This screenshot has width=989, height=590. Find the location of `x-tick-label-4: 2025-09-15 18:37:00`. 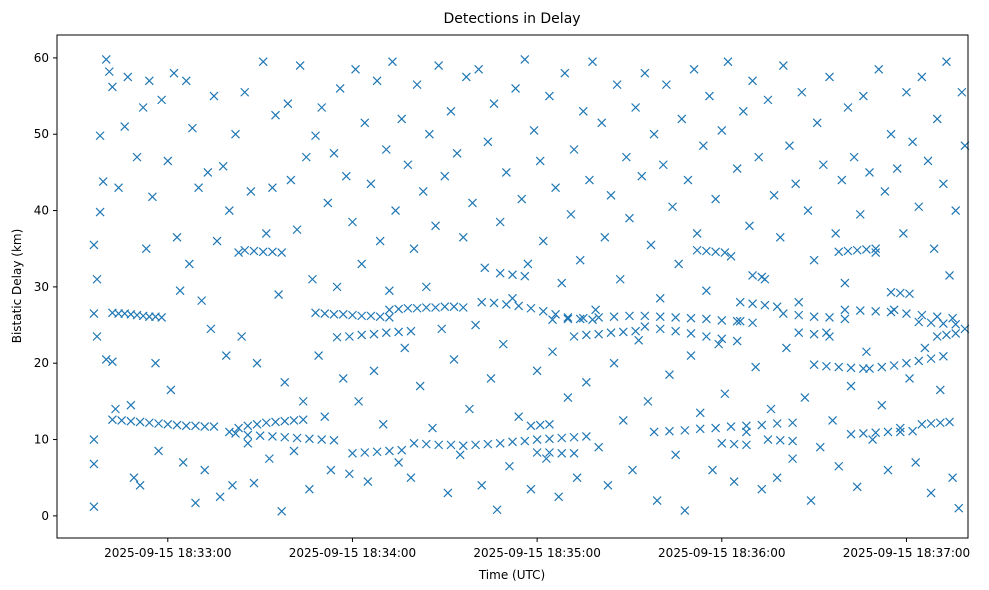

x-tick-label-4: 2025-09-15 18:37:00 is located at coordinates (906, 553).